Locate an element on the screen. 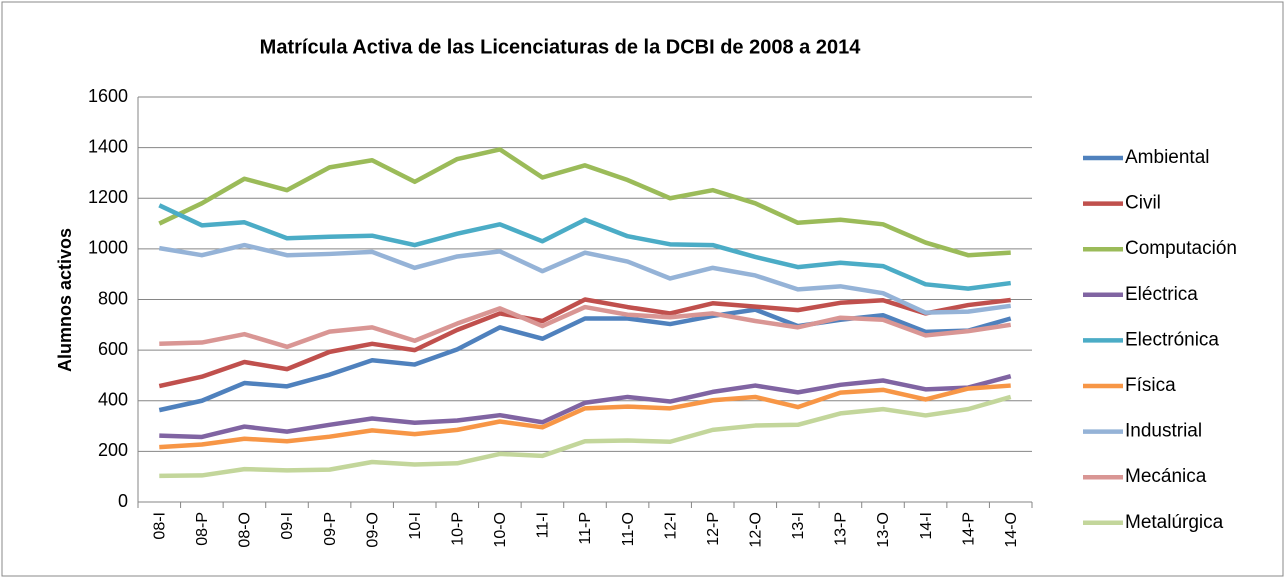  x-tick-label: 08-O is located at coordinates (245, 530).